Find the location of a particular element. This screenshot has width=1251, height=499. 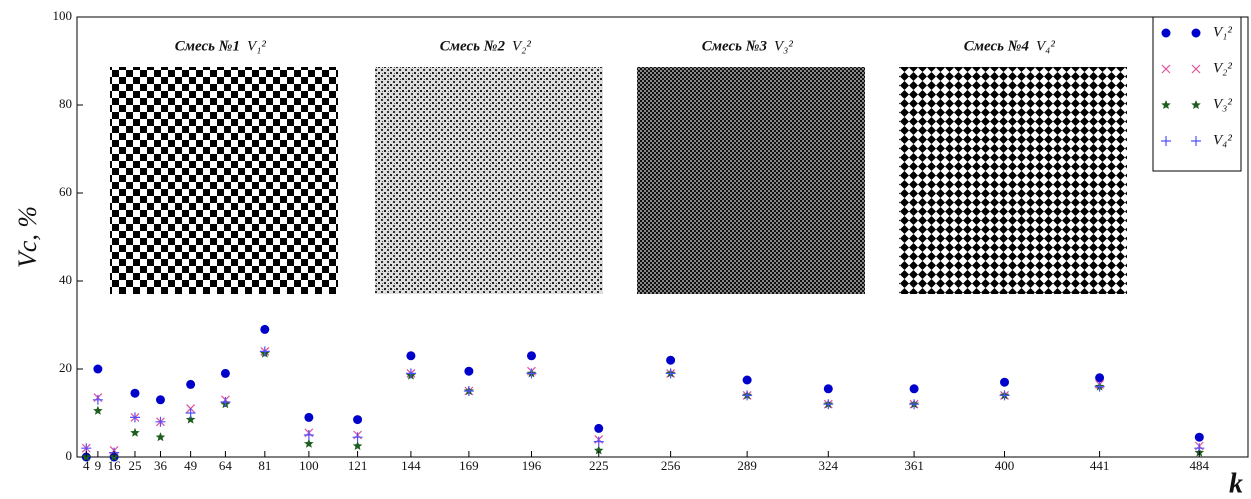

y-tick-label: 20 is located at coordinates (65, 367).